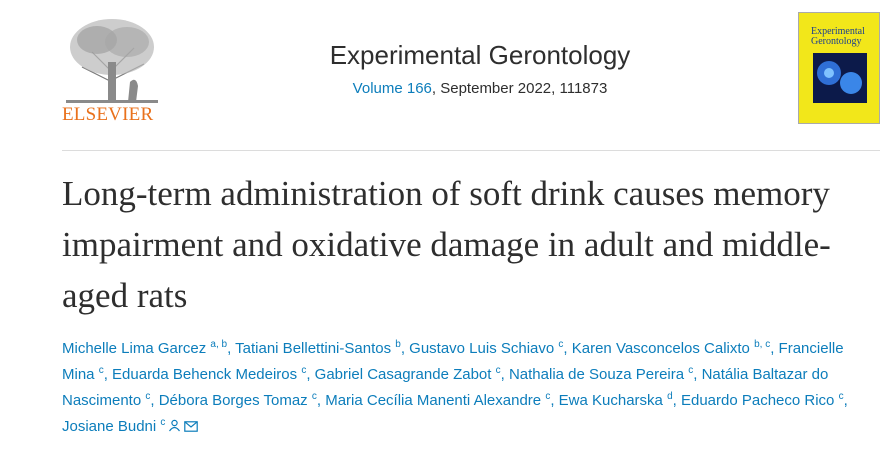  Describe the element at coordinates (838, 36) in the screenshot. I see `cover-title: Experimental Gerontology` at that location.